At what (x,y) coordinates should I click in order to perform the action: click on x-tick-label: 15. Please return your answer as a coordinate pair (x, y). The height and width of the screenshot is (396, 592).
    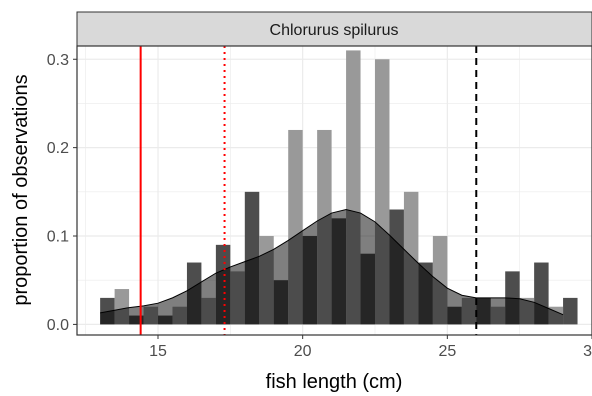
    Looking at the image, I should click on (158, 351).